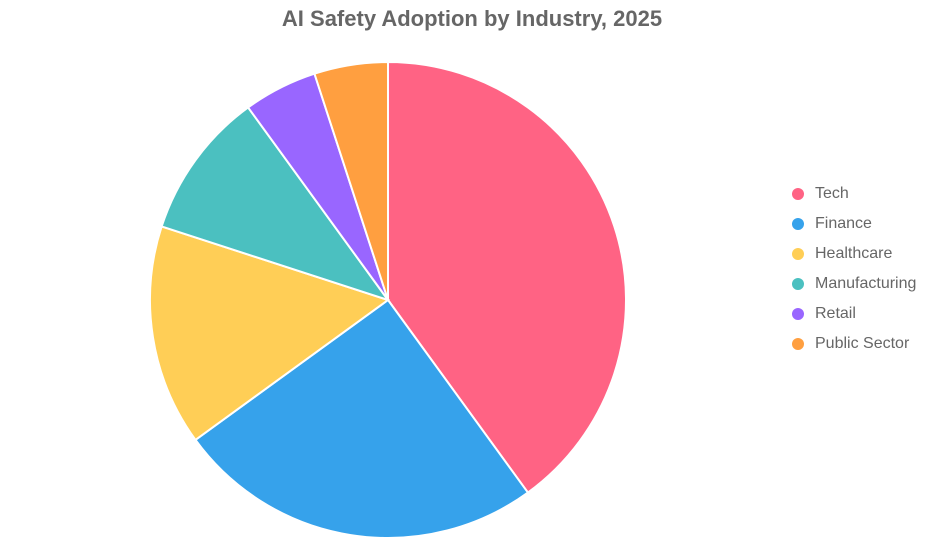 The image size is (939, 542). I want to click on legend-label: Retail, so click(835, 313).